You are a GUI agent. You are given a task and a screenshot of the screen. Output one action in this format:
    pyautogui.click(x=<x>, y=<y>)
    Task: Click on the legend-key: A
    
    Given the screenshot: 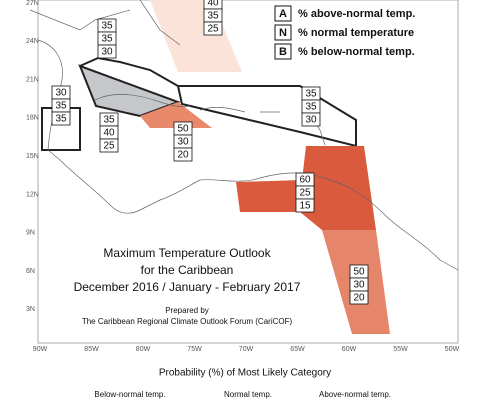 What is the action you would take?
    pyautogui.click(x=283, y=14)
    